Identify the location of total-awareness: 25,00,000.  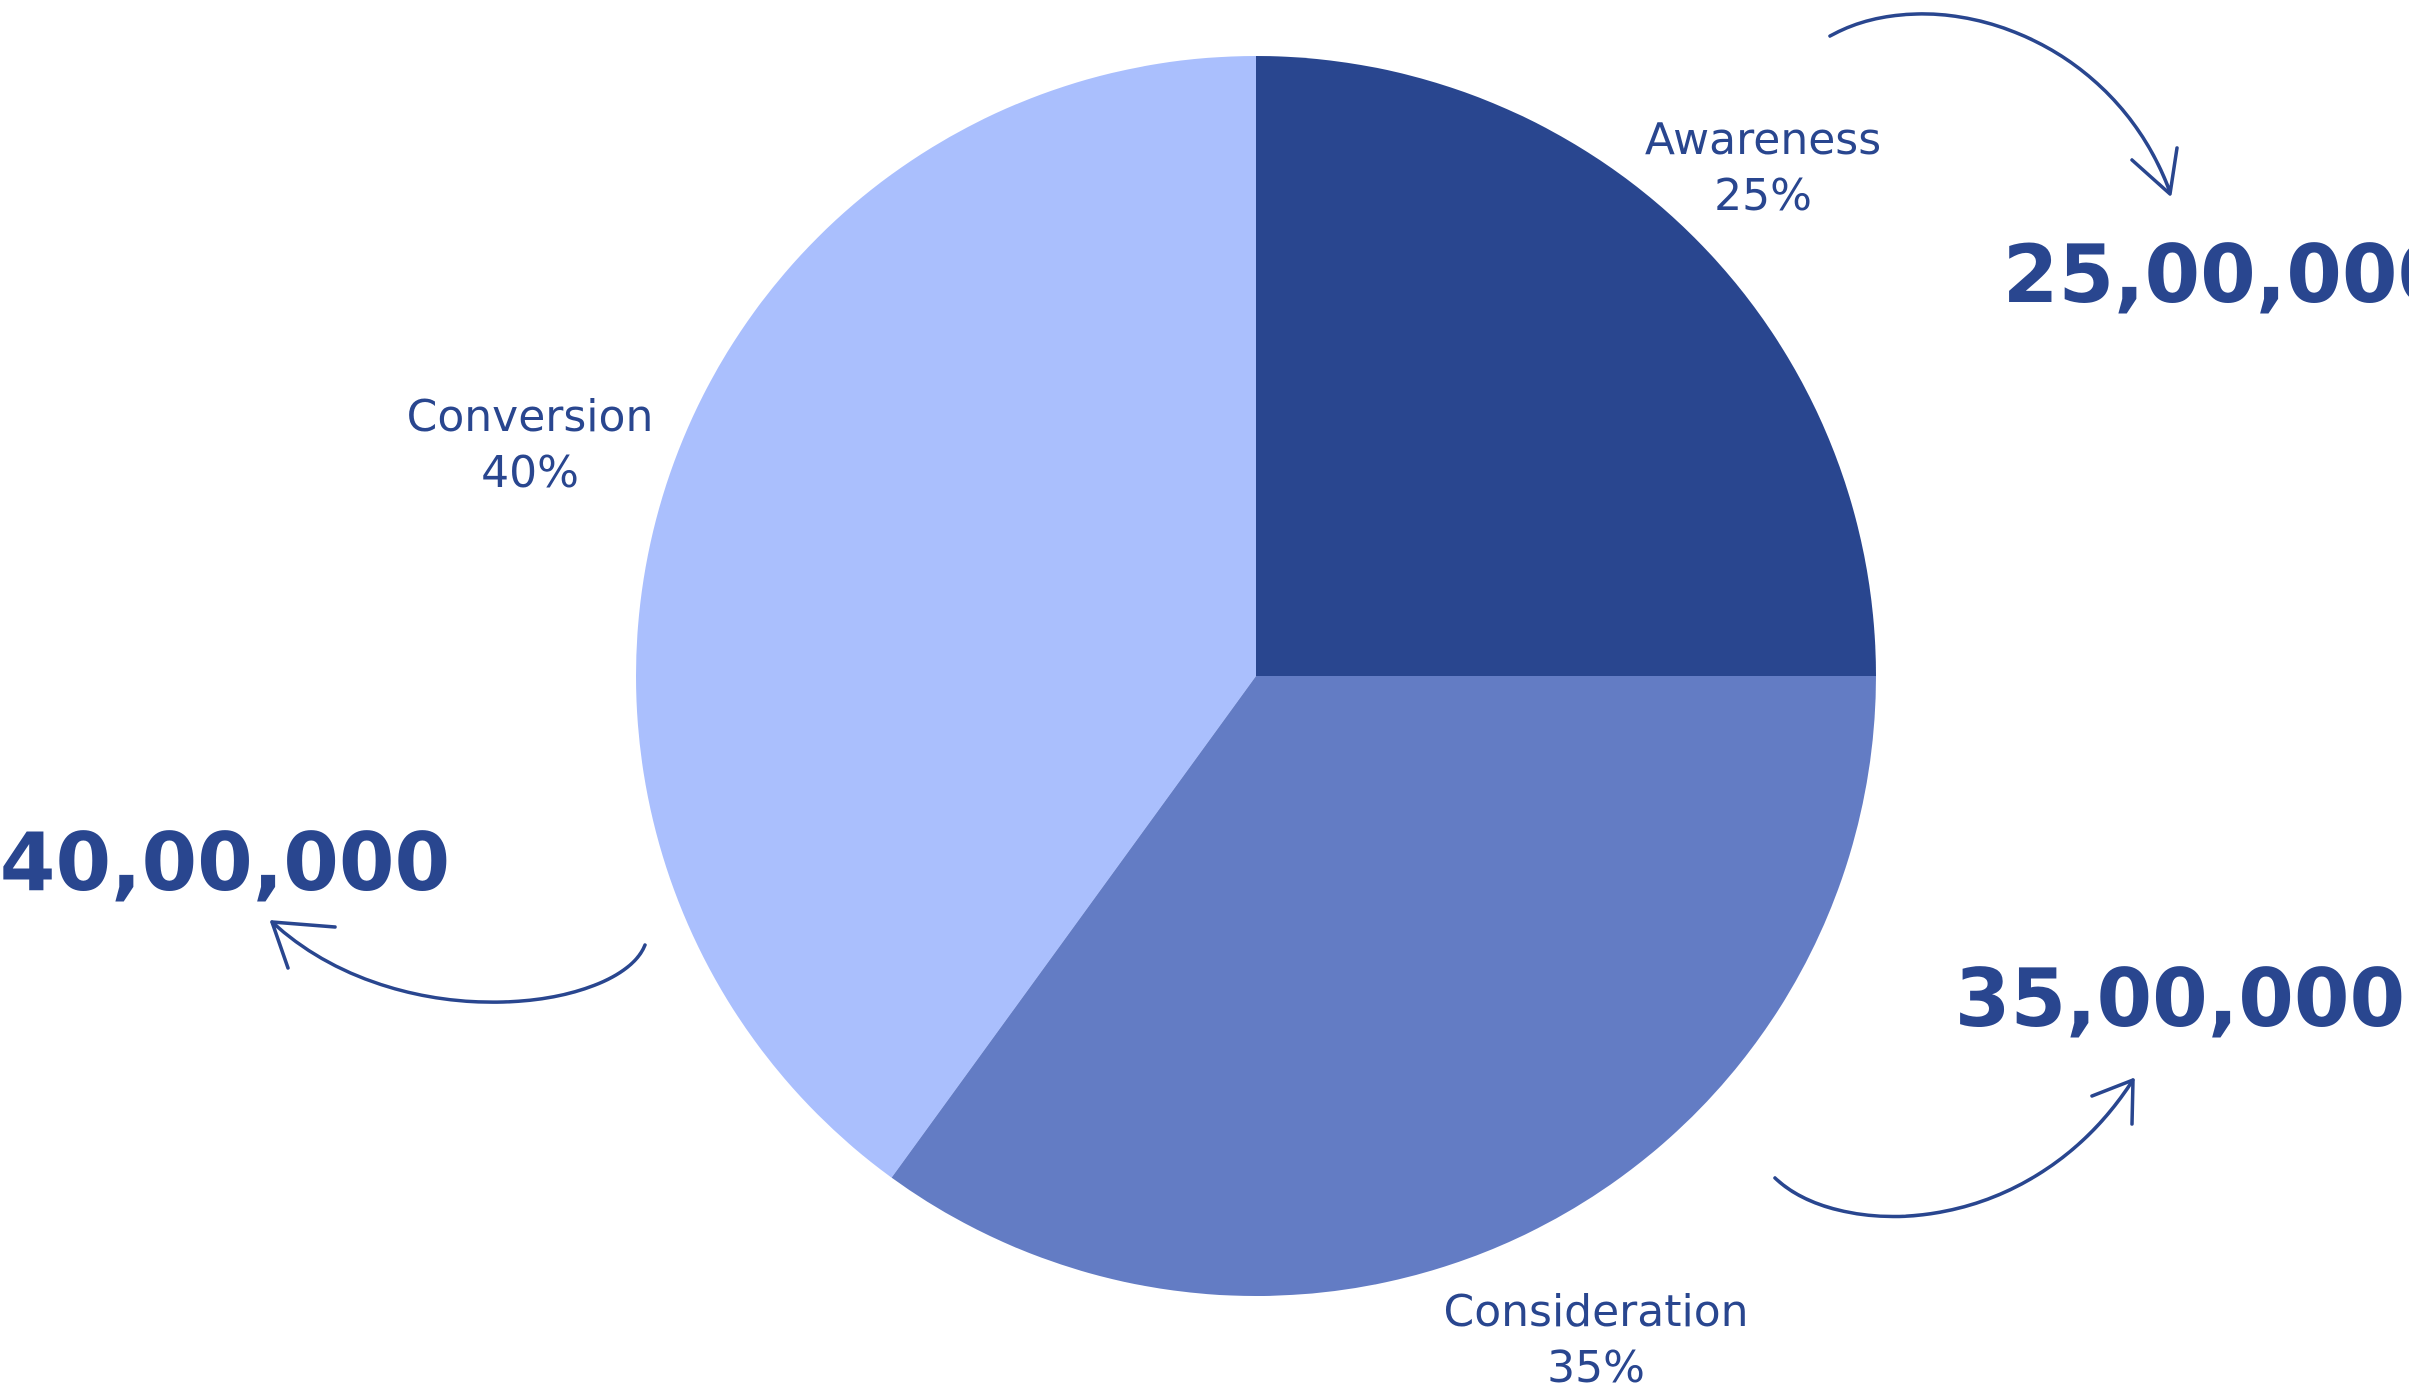
(2206, 274).